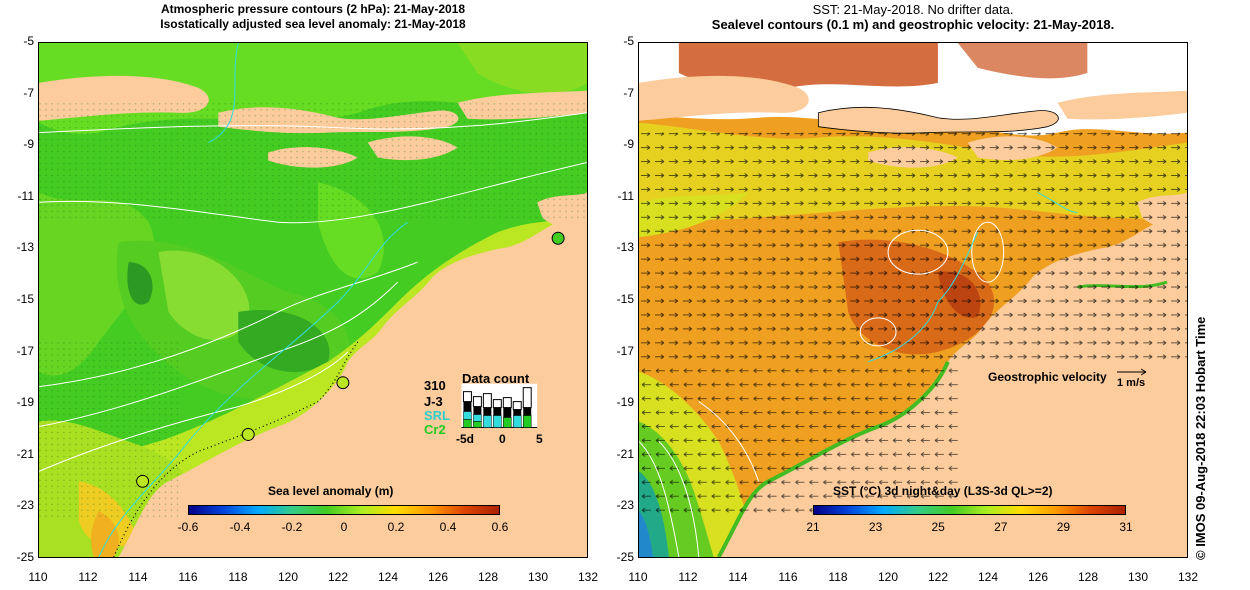  What do you see at coordinates (988, 577) in the screenshot?
I see `right-x-tick: 124` at bounding box center [988, 577].